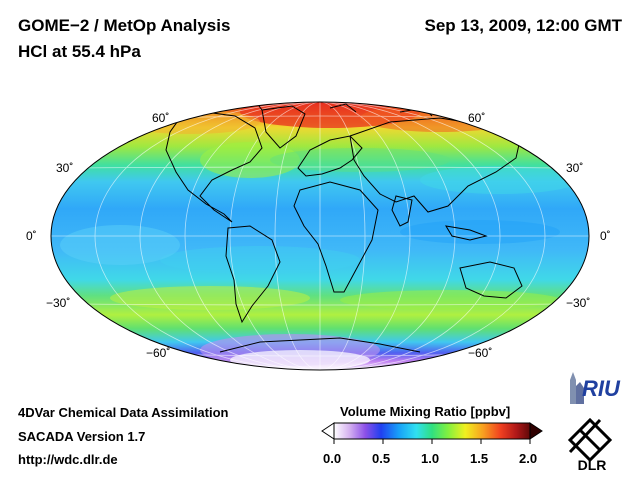 This screenshot has height=480, width=640. Describe the element at coordinates (605, 236) in the screenshot. I see `lat-label-eq-right: 0˚` at that location.